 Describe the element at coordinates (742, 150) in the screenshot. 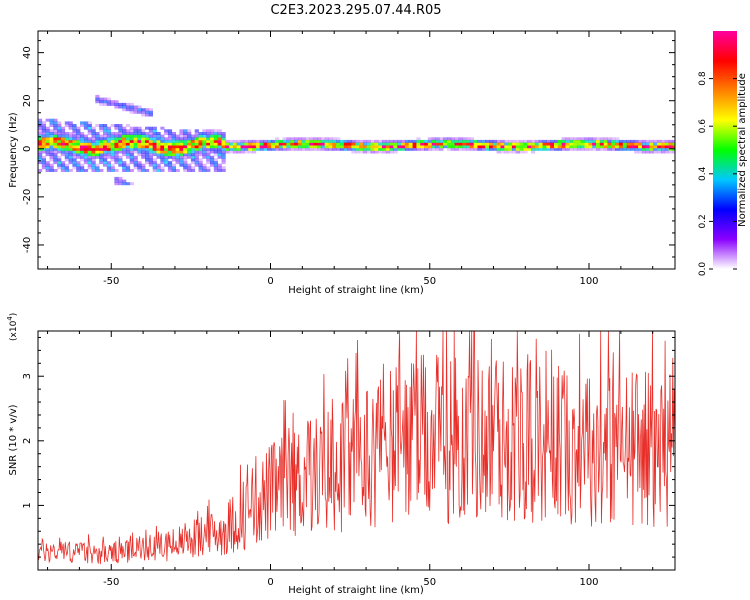

I see `colorbar-label: Normalized spectral amplitude` at that location.